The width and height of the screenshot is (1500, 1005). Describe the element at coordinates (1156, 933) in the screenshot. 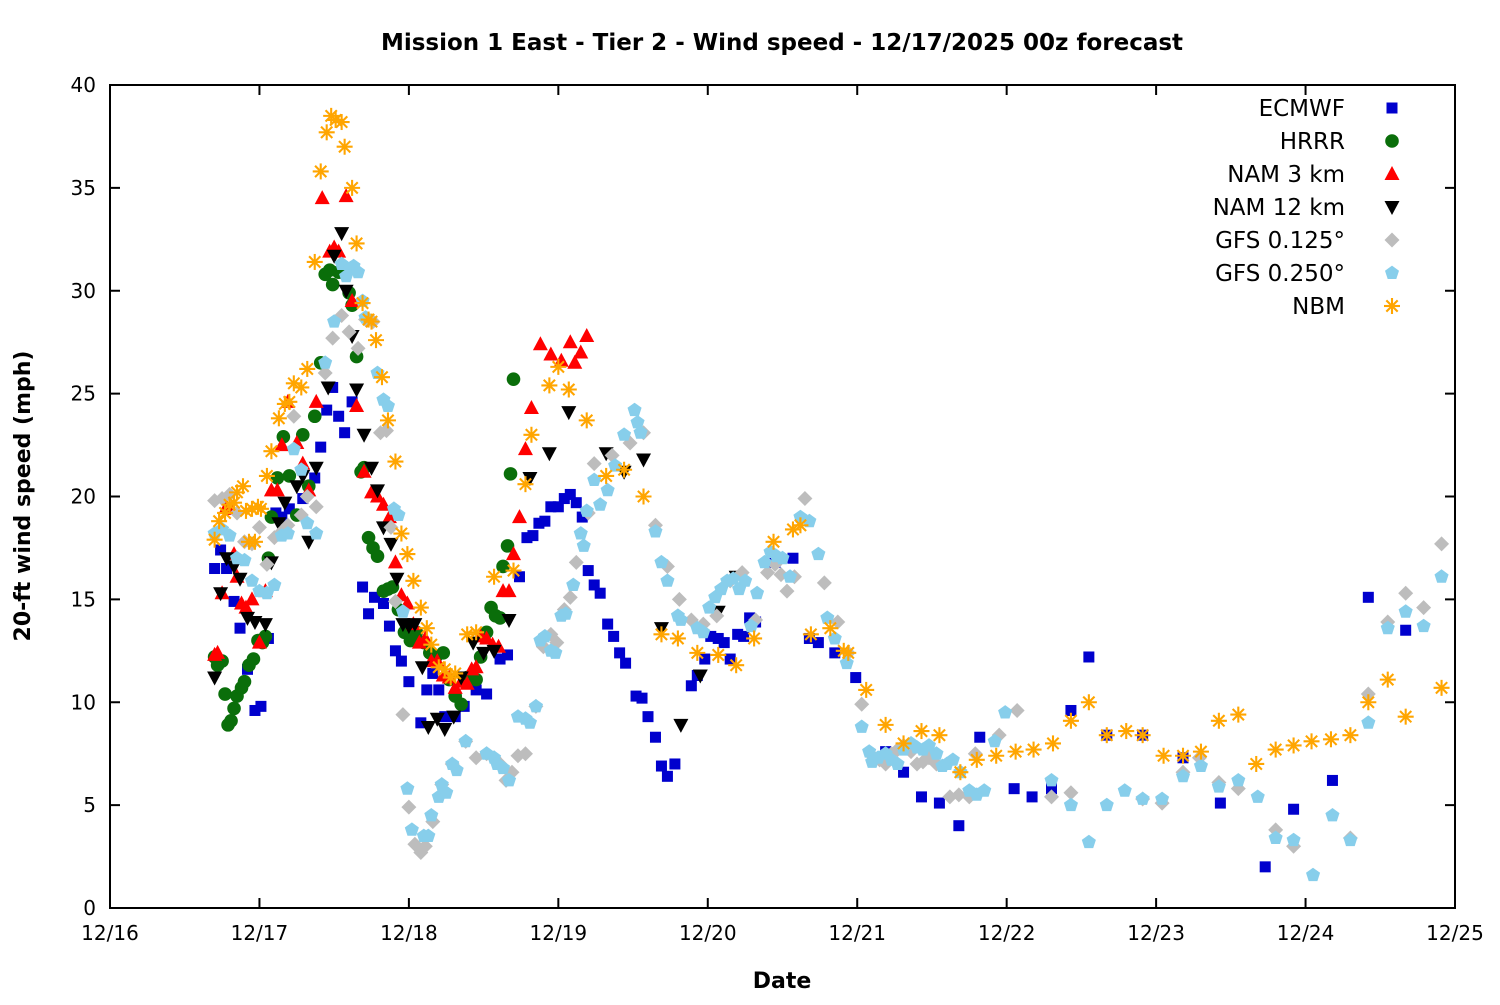

I see `x-tick-label: 12/23` at that location.